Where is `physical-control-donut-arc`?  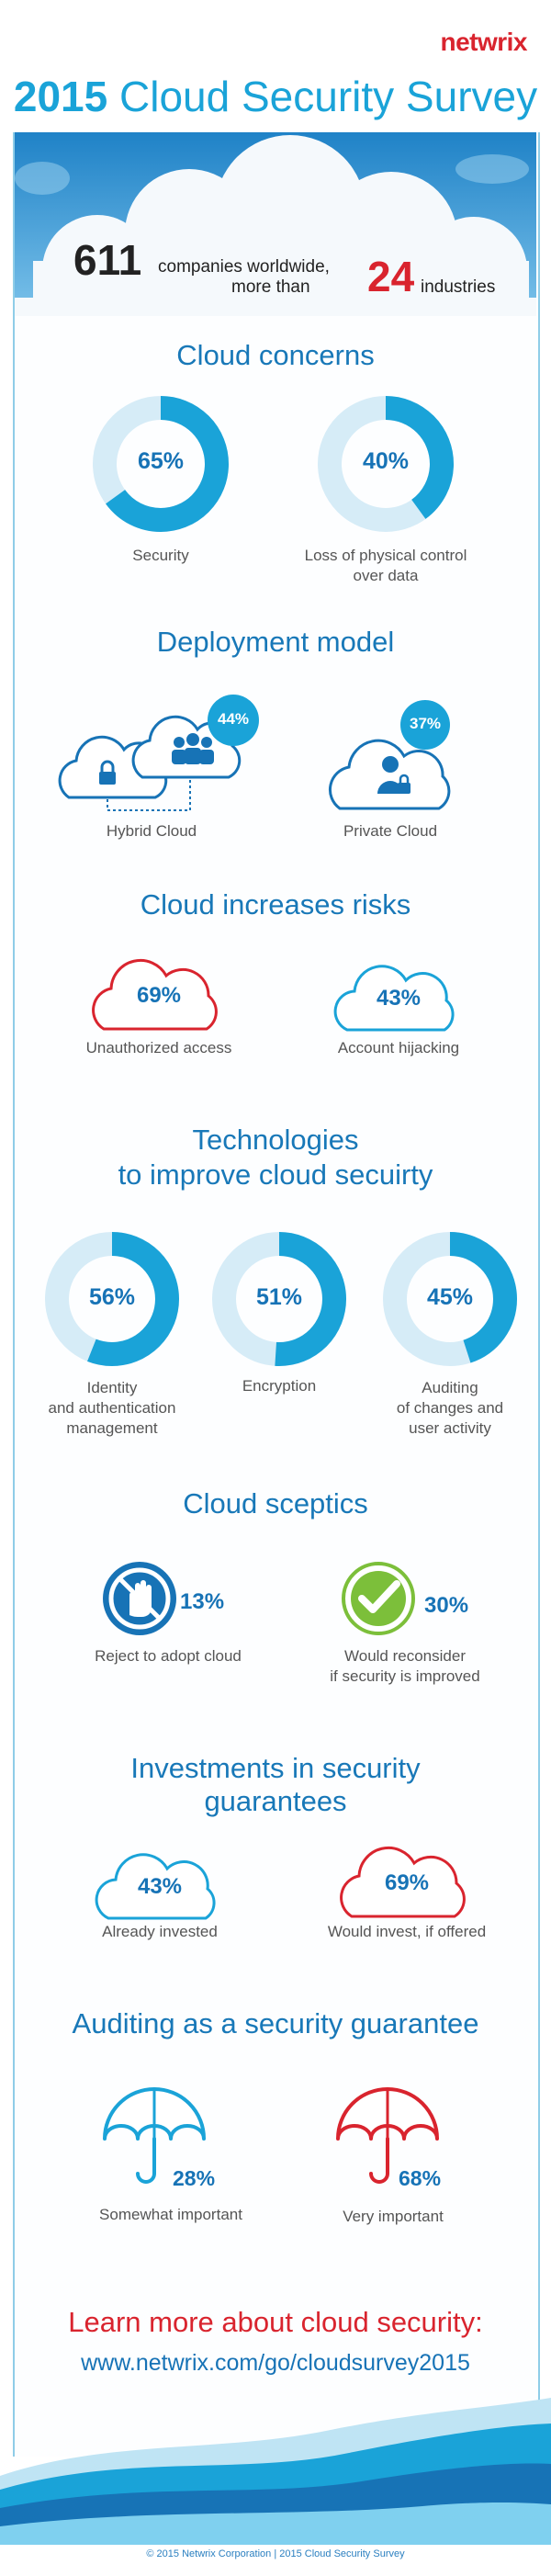
physical-control-donut-arc is located at coordinates (386, 464).